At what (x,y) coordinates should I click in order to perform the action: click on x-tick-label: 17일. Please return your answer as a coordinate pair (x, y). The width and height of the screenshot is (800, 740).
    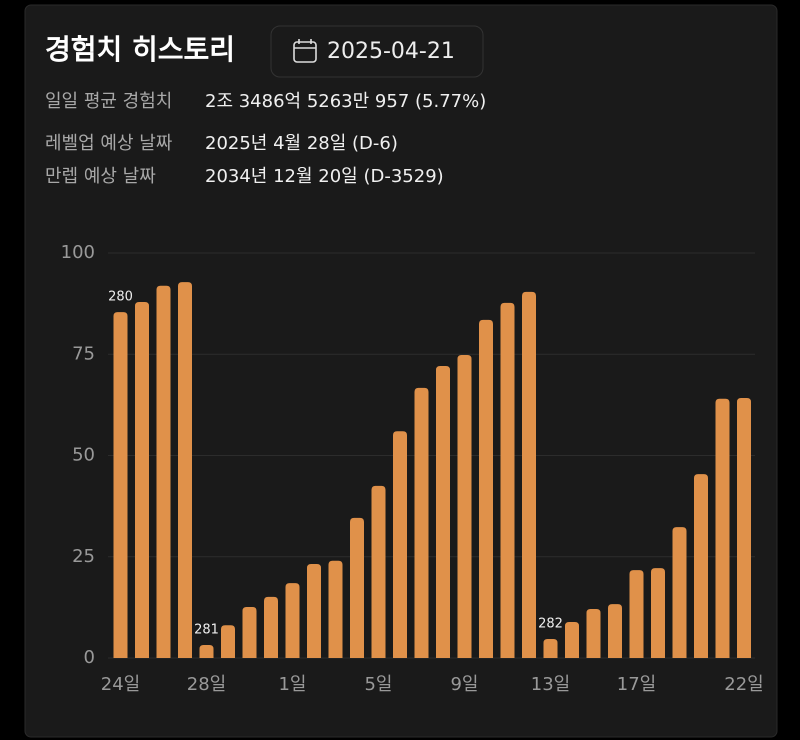
    Looking at the image, I should click on (636, 684).